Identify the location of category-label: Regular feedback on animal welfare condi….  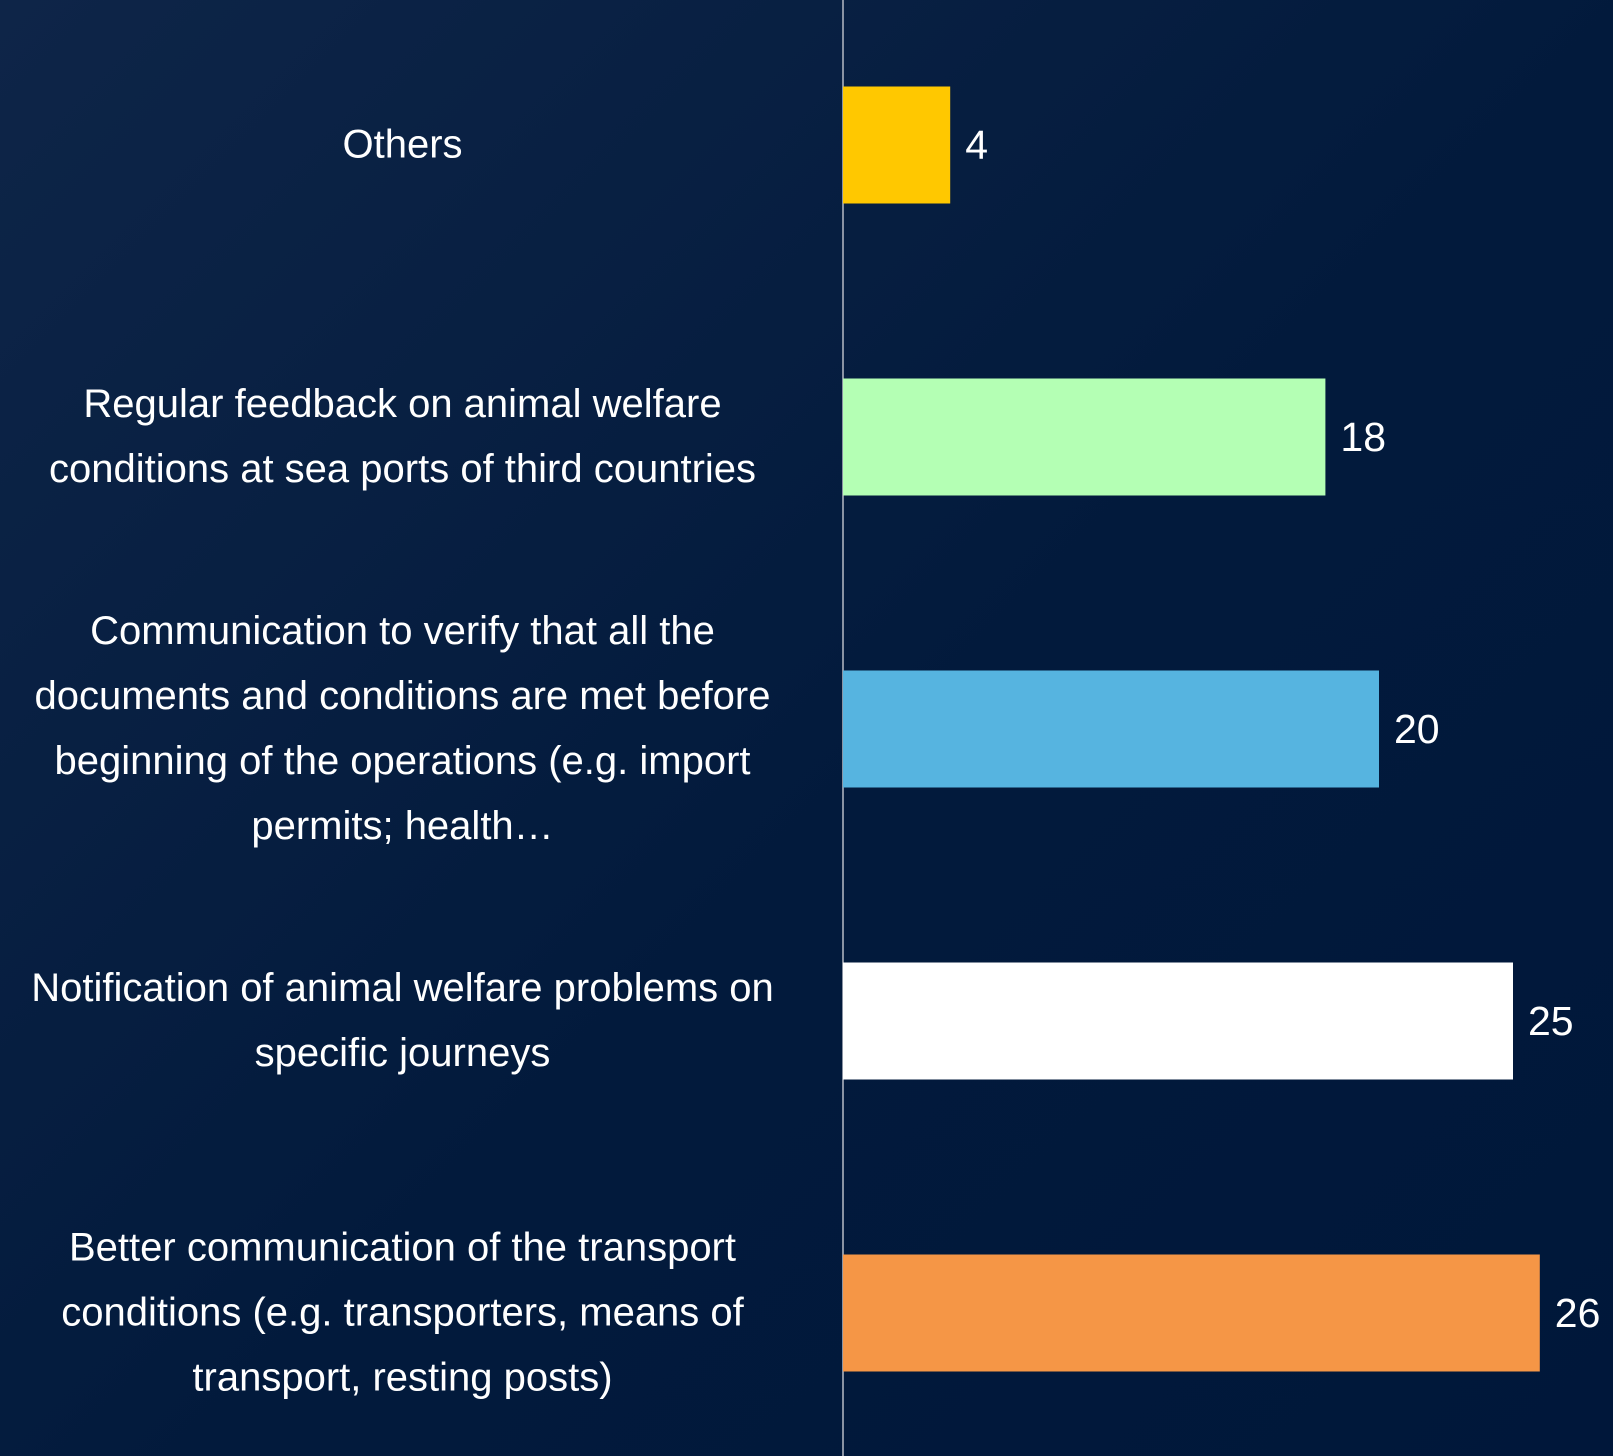
(402, 436).